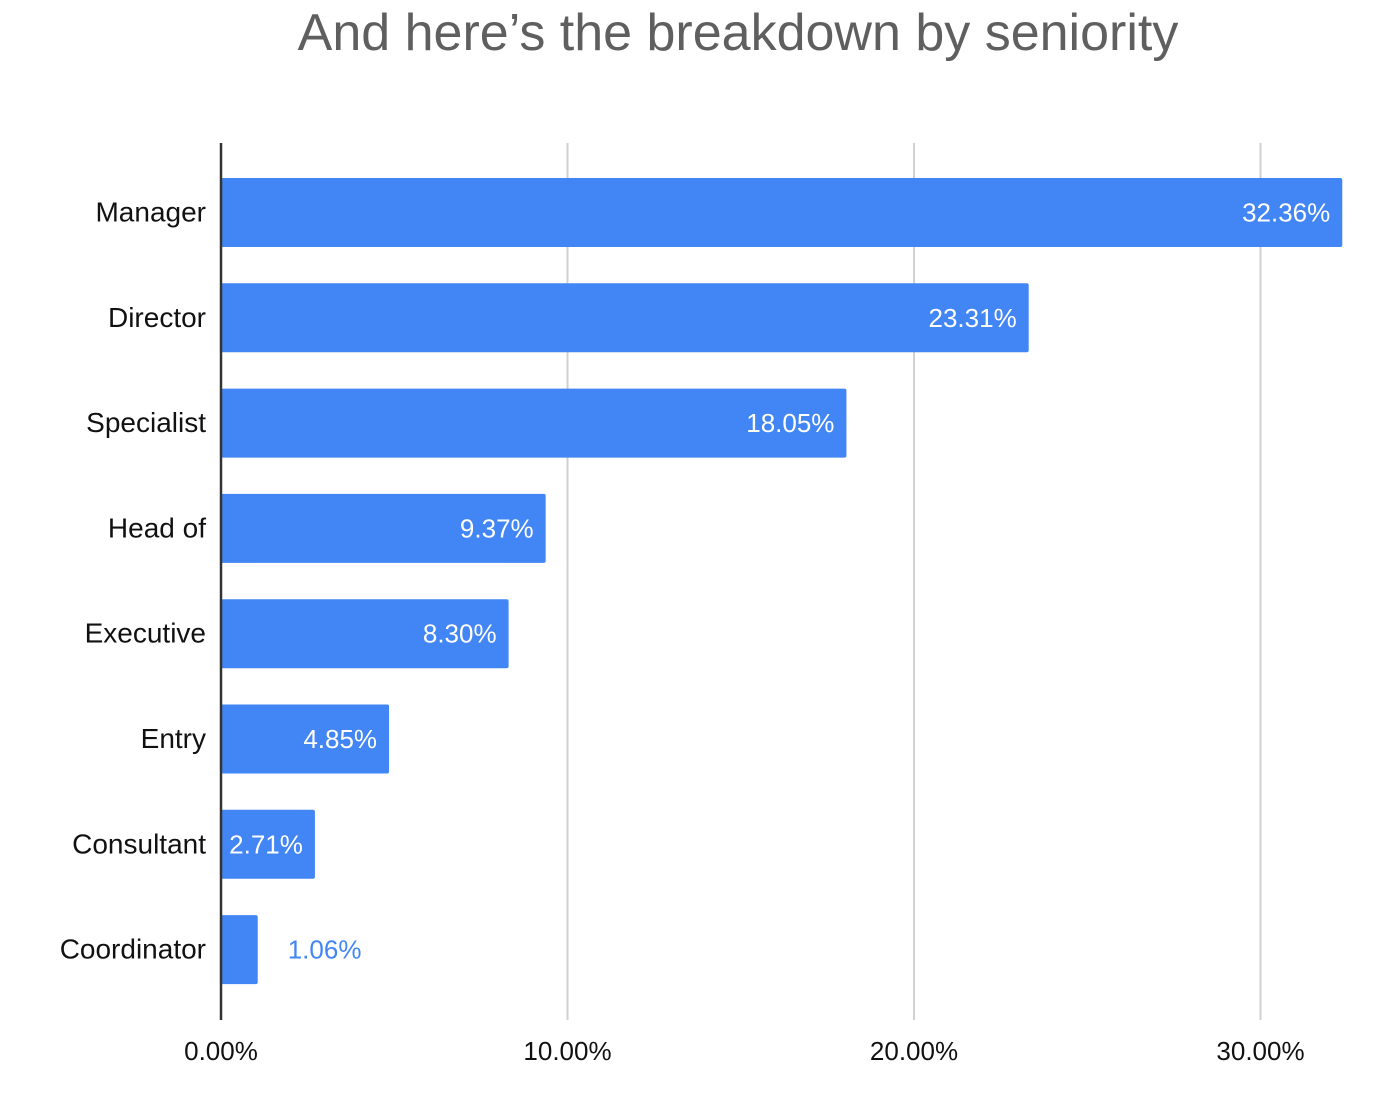 This screenshot has width=1382, height=1104. I want to click on category-label: Consultant, so click(139, 843).